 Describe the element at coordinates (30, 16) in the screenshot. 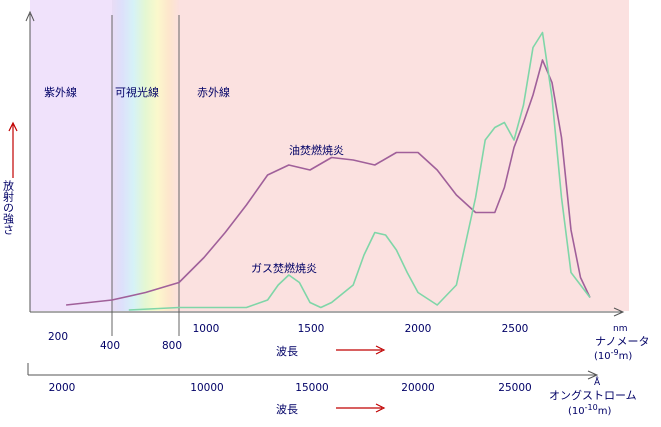

I see `y-axis-arrowhead` at that location.